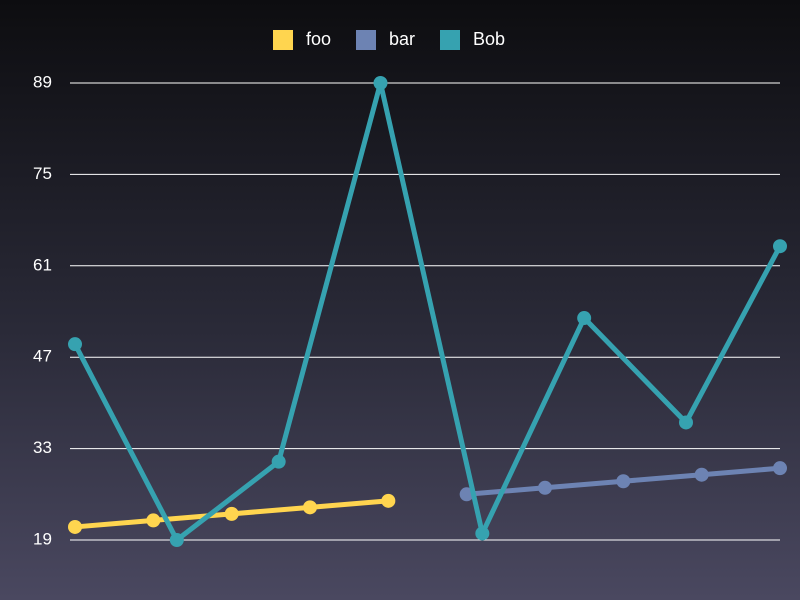 This screenshot has width=800, height=600. I want to click on y-tick-label: 89, so click(42, 81).